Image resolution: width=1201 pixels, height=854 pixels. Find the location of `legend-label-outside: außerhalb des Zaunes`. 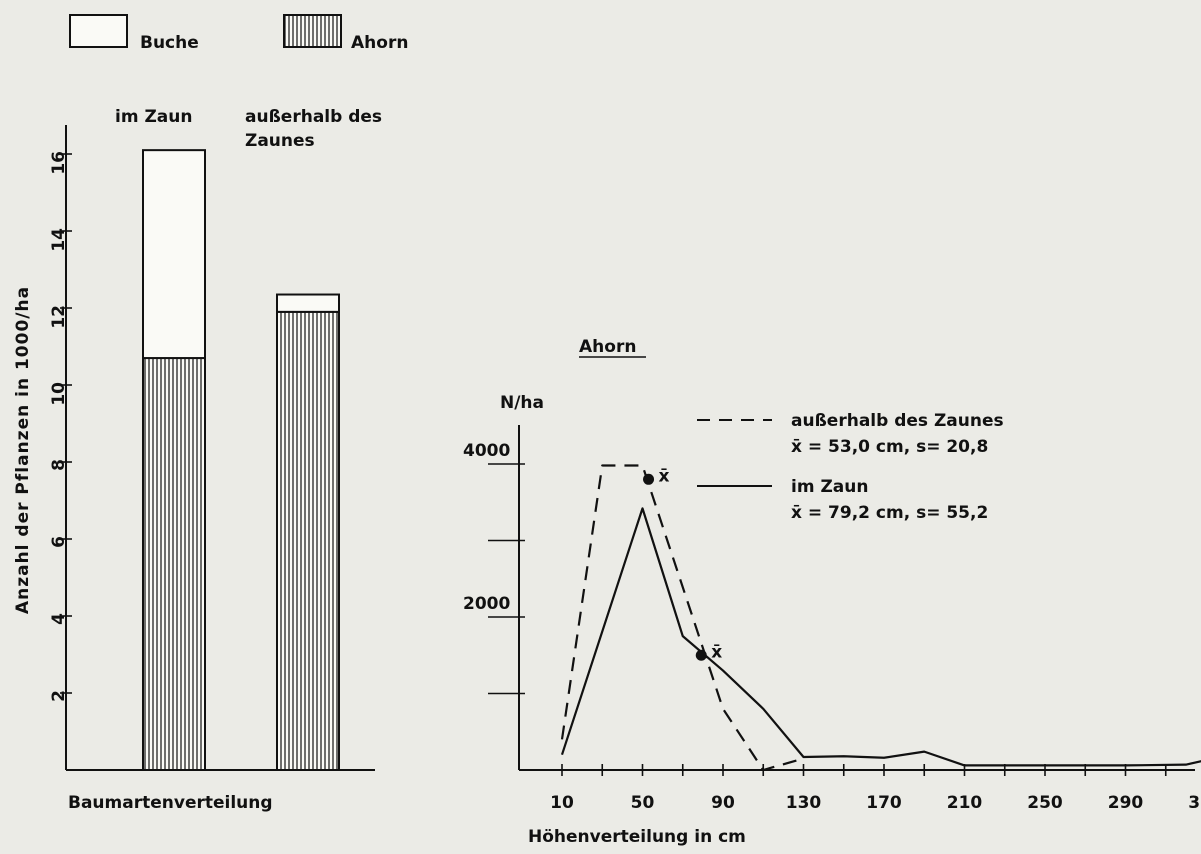

legend-label-outside: außerhalb des Zaunes is located at coordinates (897, 421).